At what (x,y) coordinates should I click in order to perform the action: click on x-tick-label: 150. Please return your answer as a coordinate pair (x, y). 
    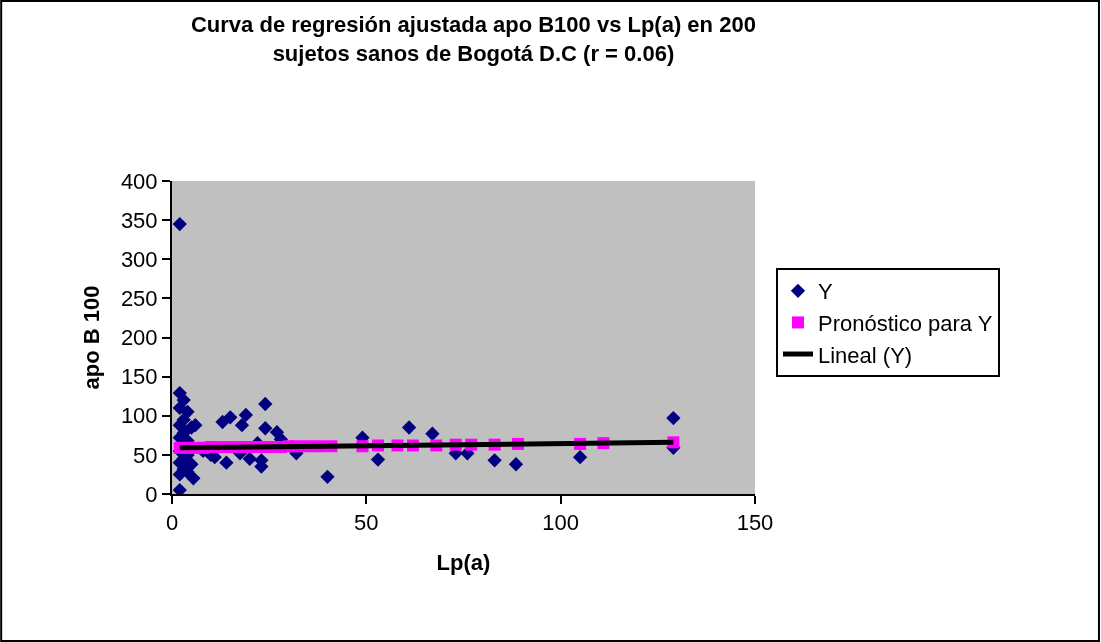
    Looking at the image, I should click on (755, 523).